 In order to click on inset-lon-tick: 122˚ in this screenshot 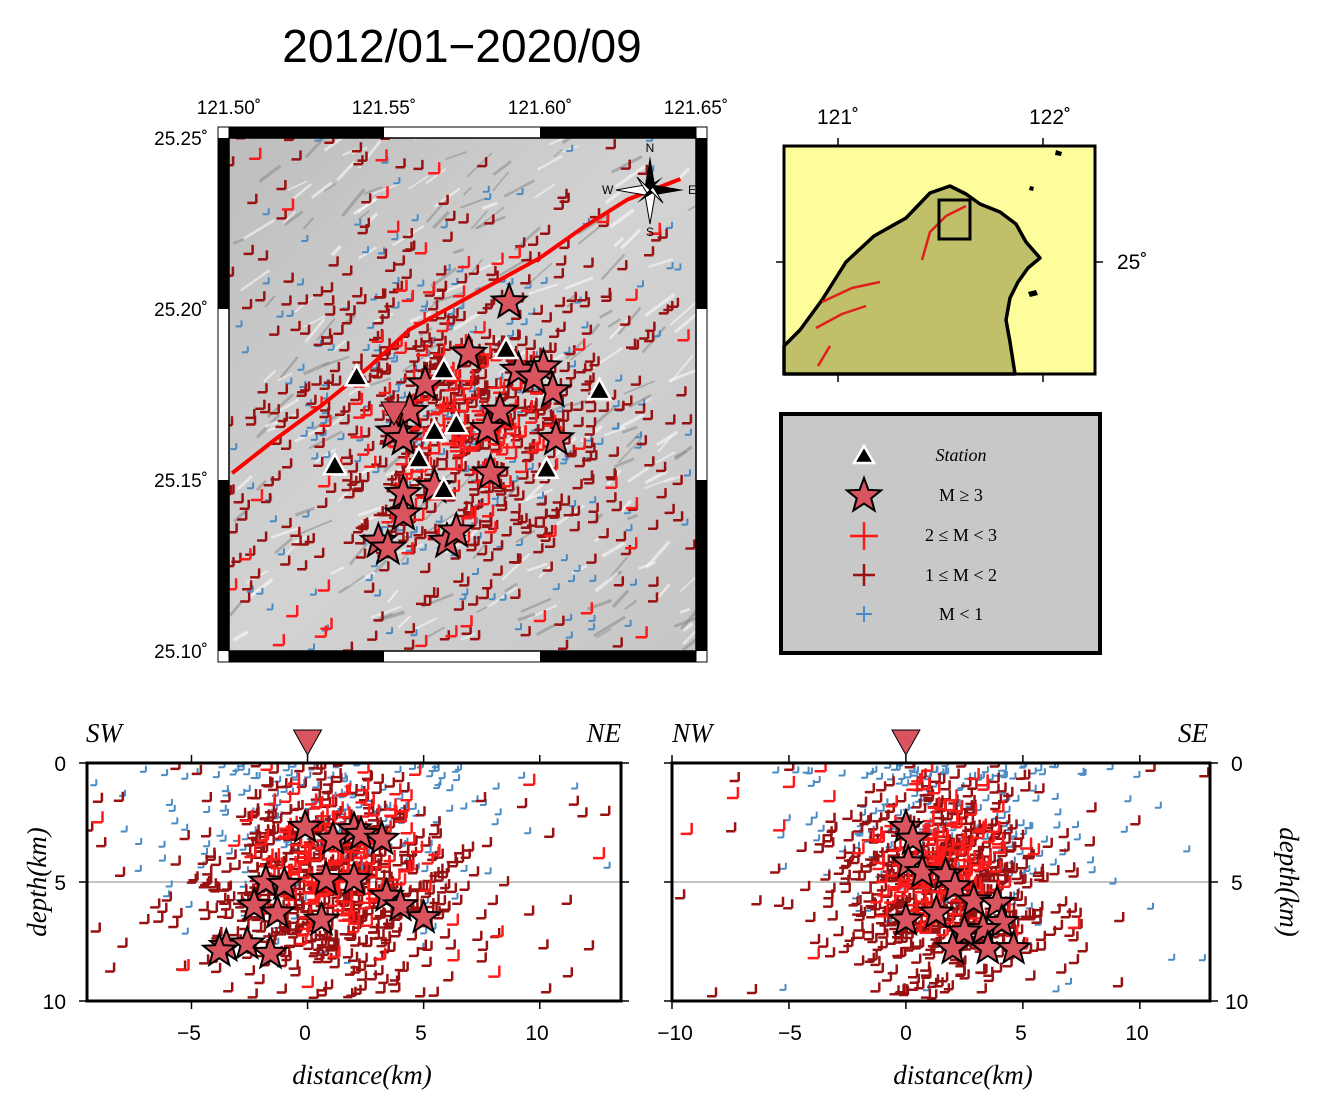, I will do `click(1050, 117)`.